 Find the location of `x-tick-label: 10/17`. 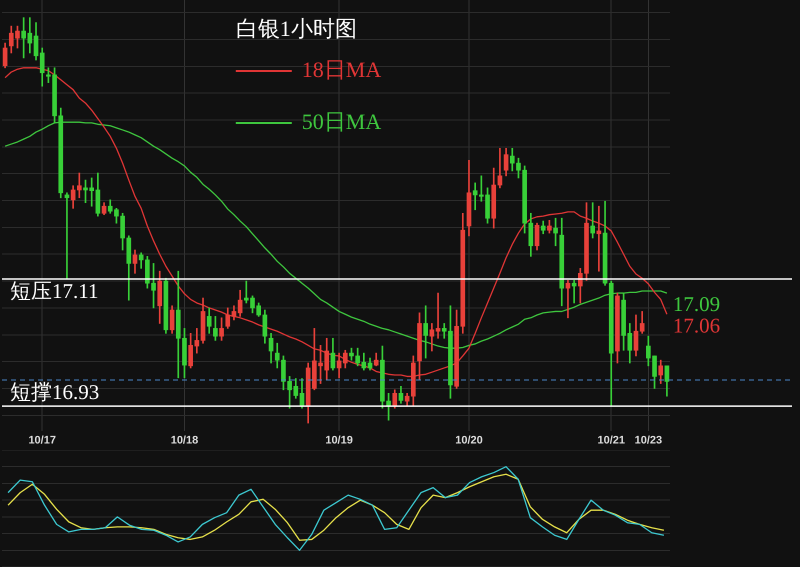

x-tick-label: 10/17 is located at coordinates (42, 440).